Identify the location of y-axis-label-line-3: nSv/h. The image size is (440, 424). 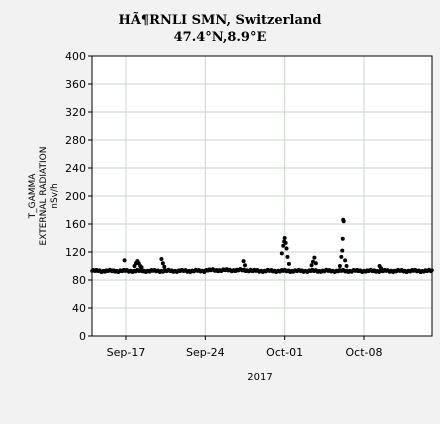
(55, 195).